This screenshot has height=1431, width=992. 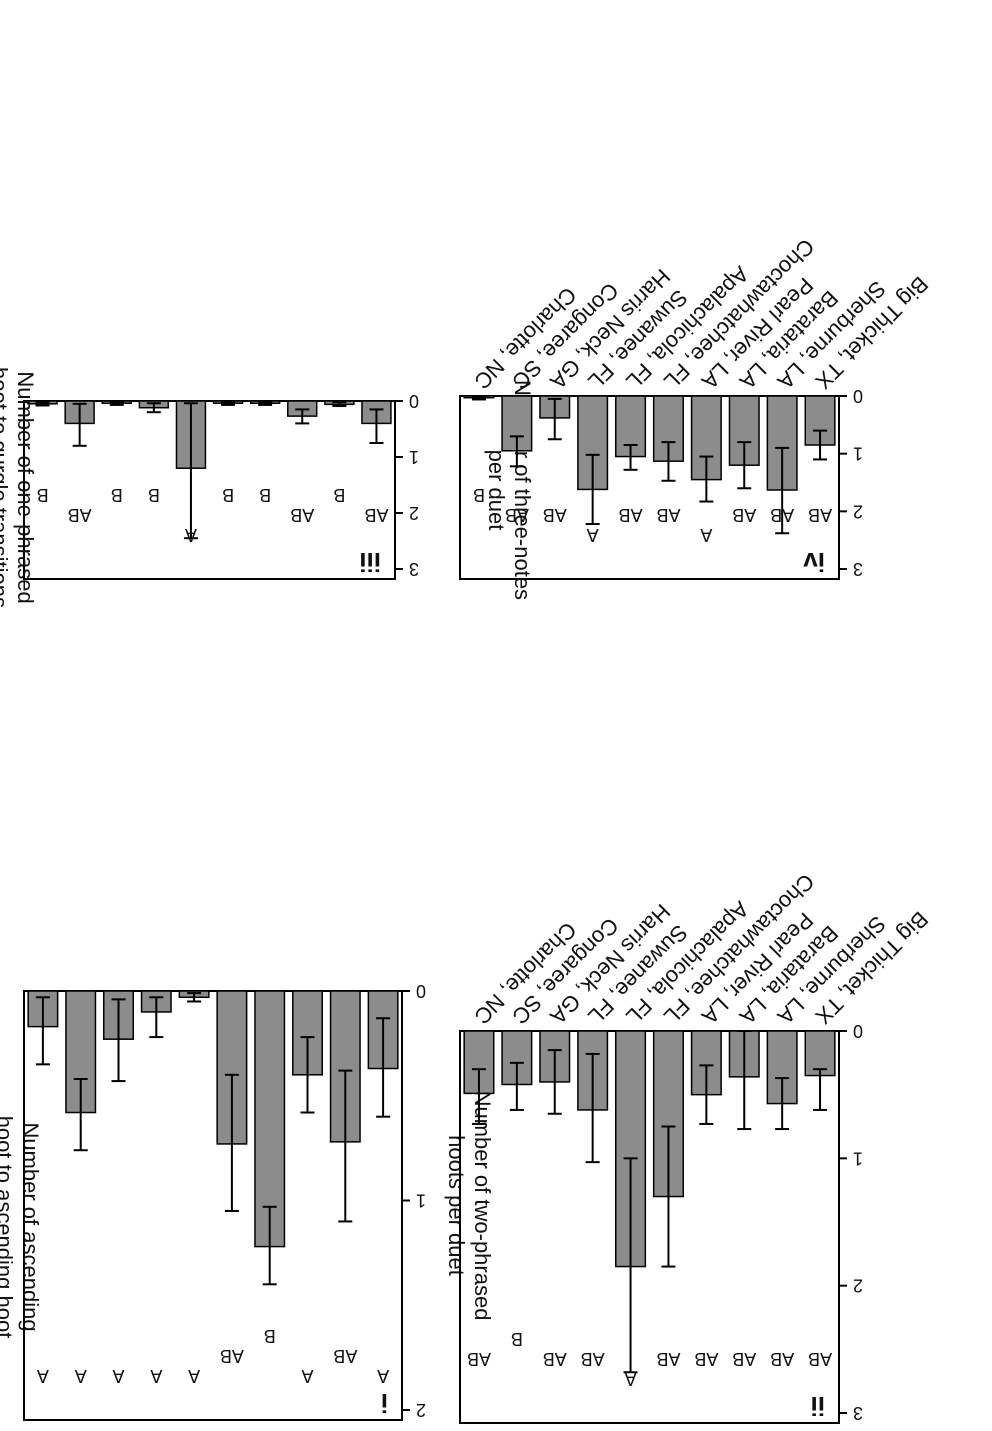 What do you see at coordinates (25, 487) in the screenshot?
I see `y-axis-title-line: Number of one-phrased` at bounding box center [25, 487].